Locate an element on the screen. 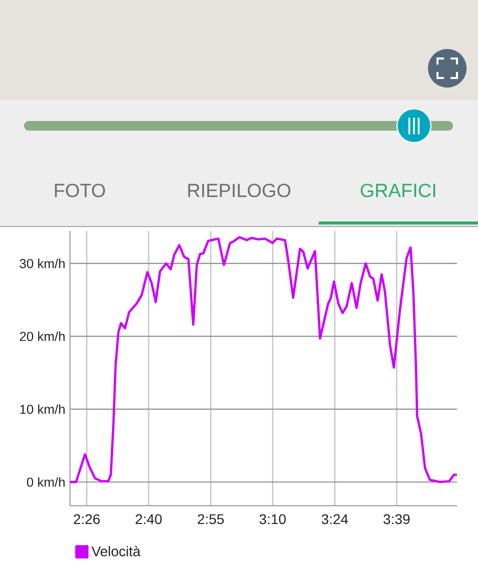 Image resolution: width=478 pixels, height=567 pixels. legend-label: Velocità is located at coordinates (116, 551).